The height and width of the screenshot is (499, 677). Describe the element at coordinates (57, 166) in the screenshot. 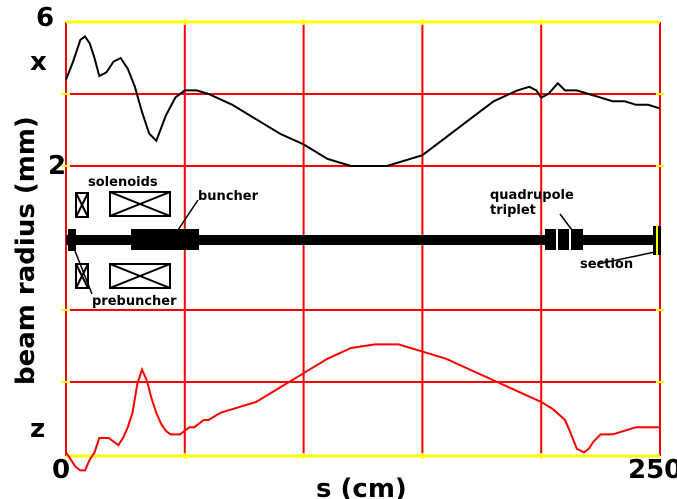

I see `y-tick-mid: 2` at that location.